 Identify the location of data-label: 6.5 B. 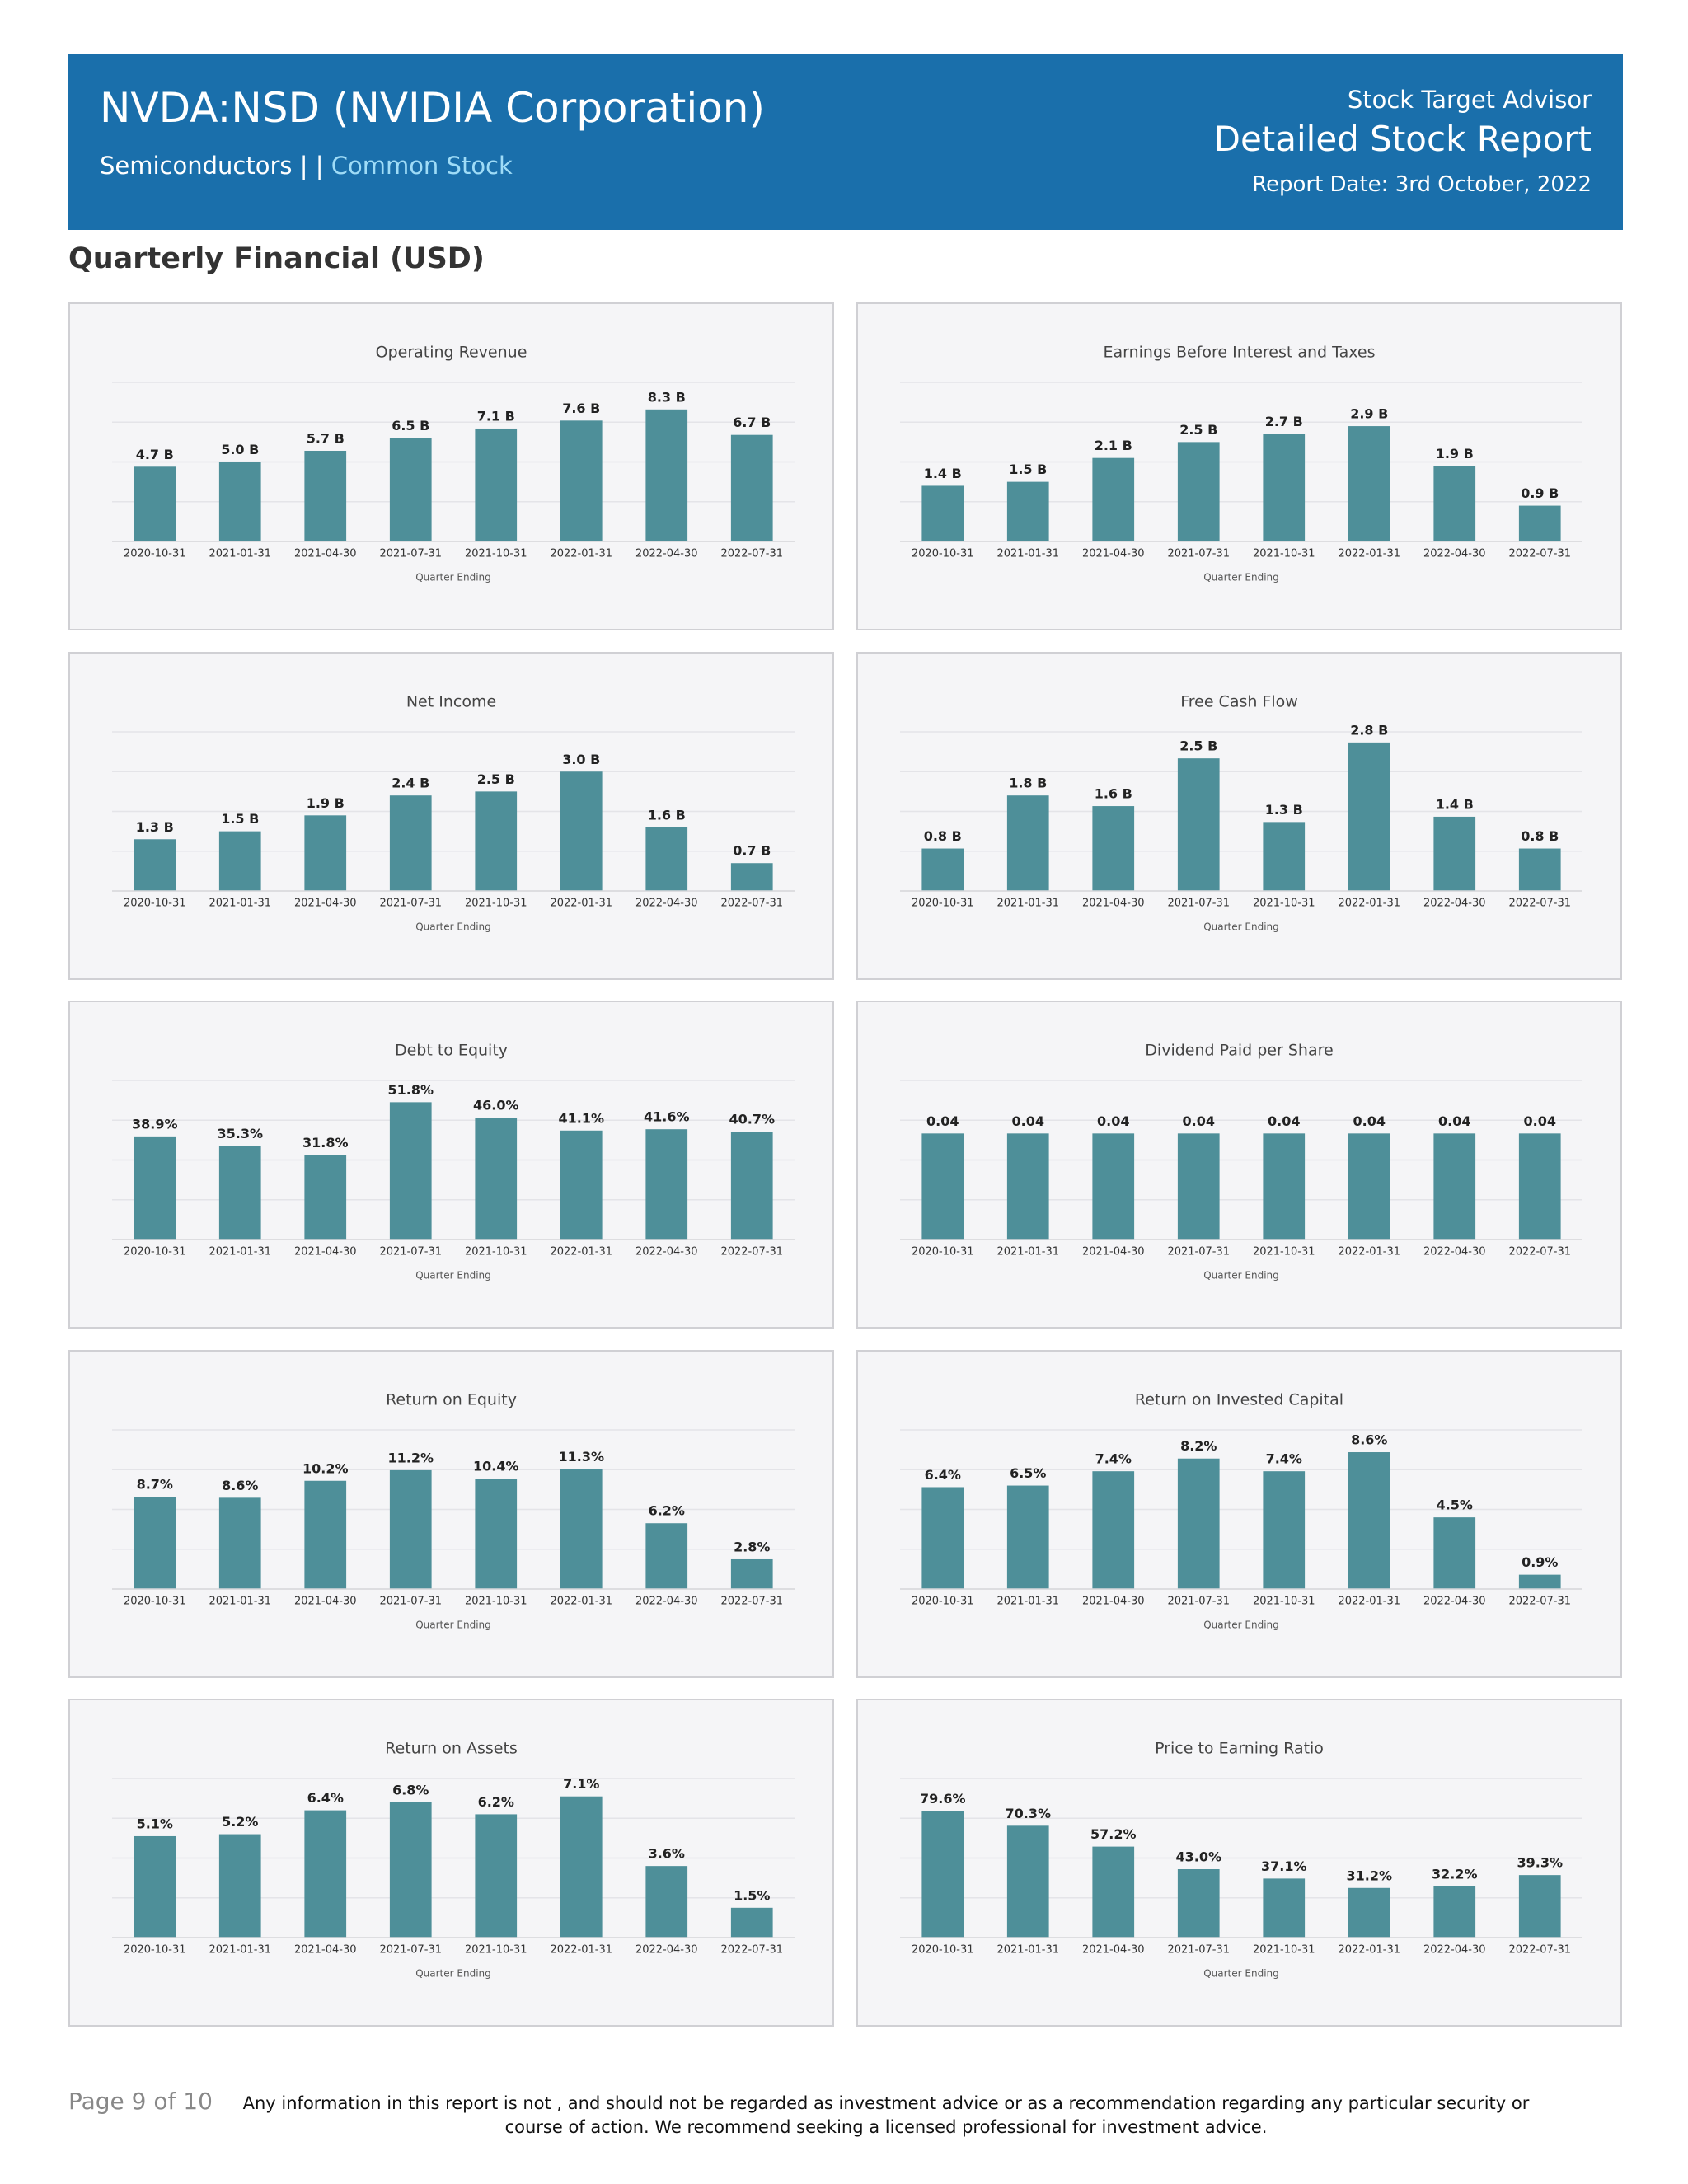
(411, 426).